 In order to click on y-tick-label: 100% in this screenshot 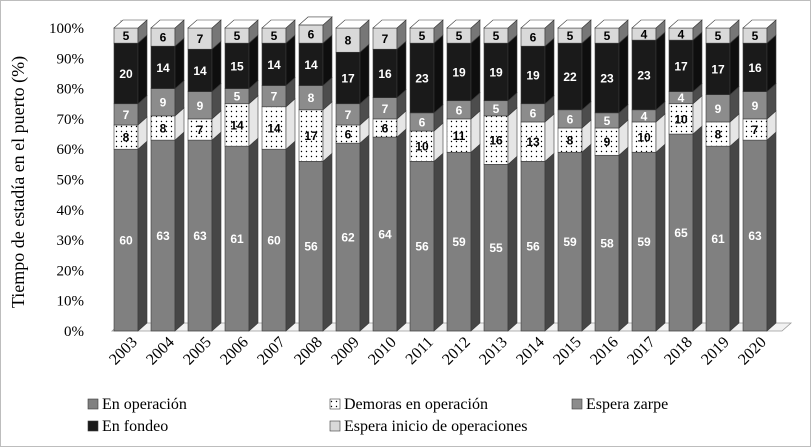, I will do `click(66, 29)`.